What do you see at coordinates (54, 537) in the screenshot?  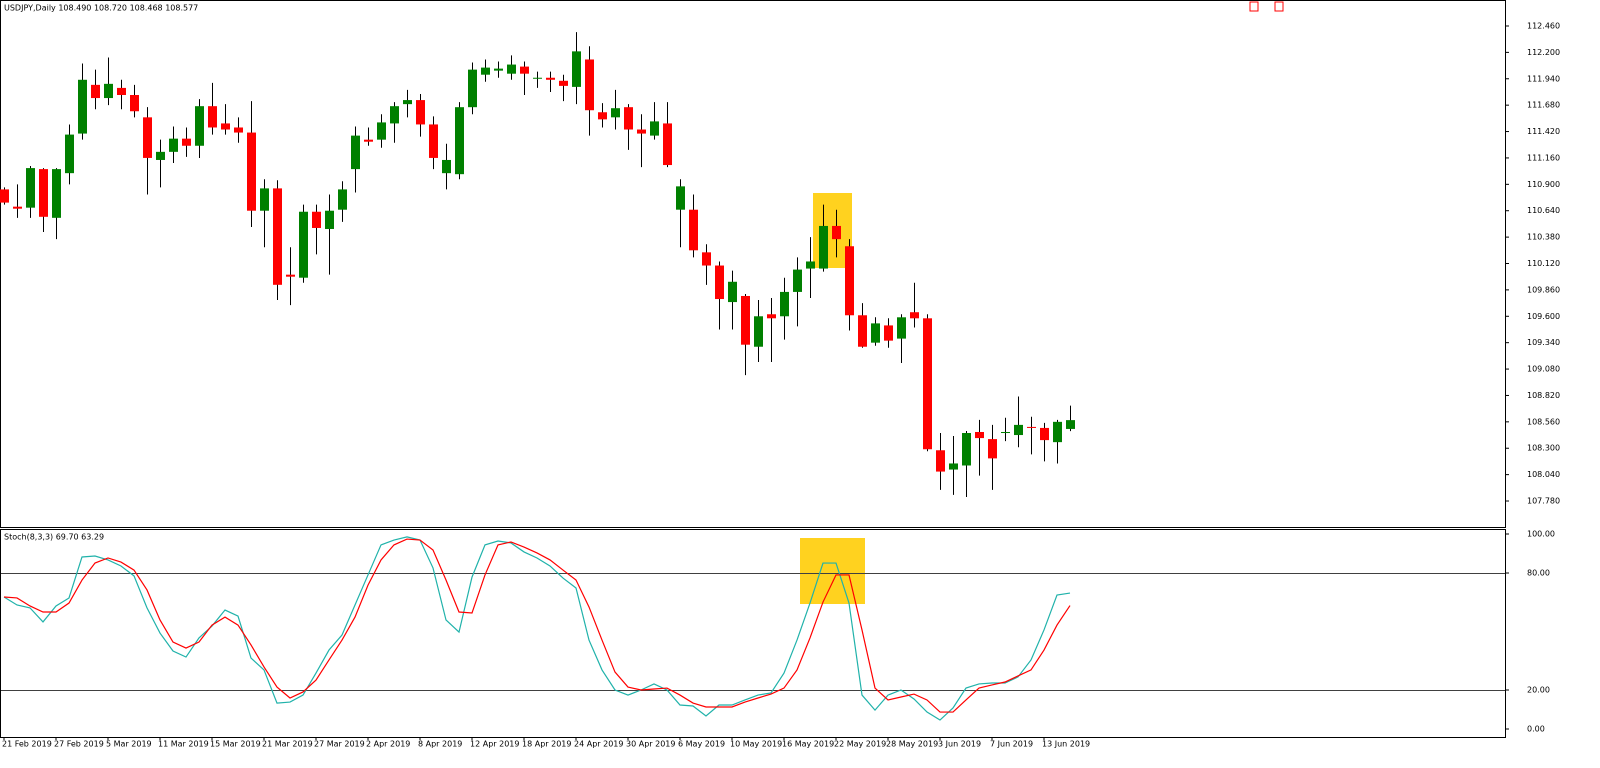 I see `indicator-title: Stoch(8,3,3) 69.70 63.29` at bounding box center [54, 537].